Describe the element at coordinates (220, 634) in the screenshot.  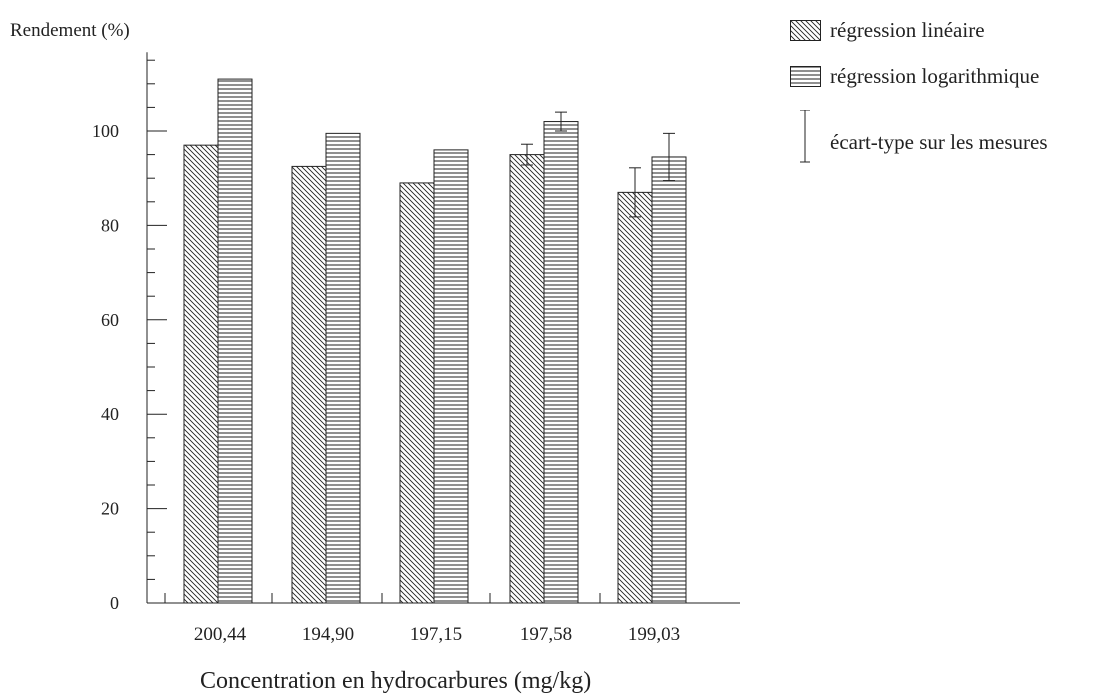
I see `x-tick-label: 200,44` at that location.